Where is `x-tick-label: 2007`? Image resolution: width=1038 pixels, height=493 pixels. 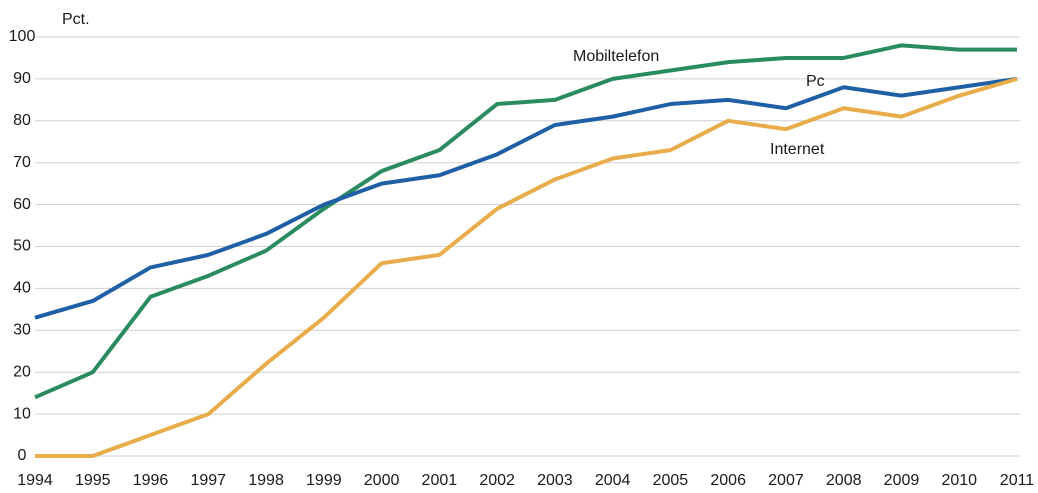 x-tick-label: 2007 is located at coordinates (786, 480).